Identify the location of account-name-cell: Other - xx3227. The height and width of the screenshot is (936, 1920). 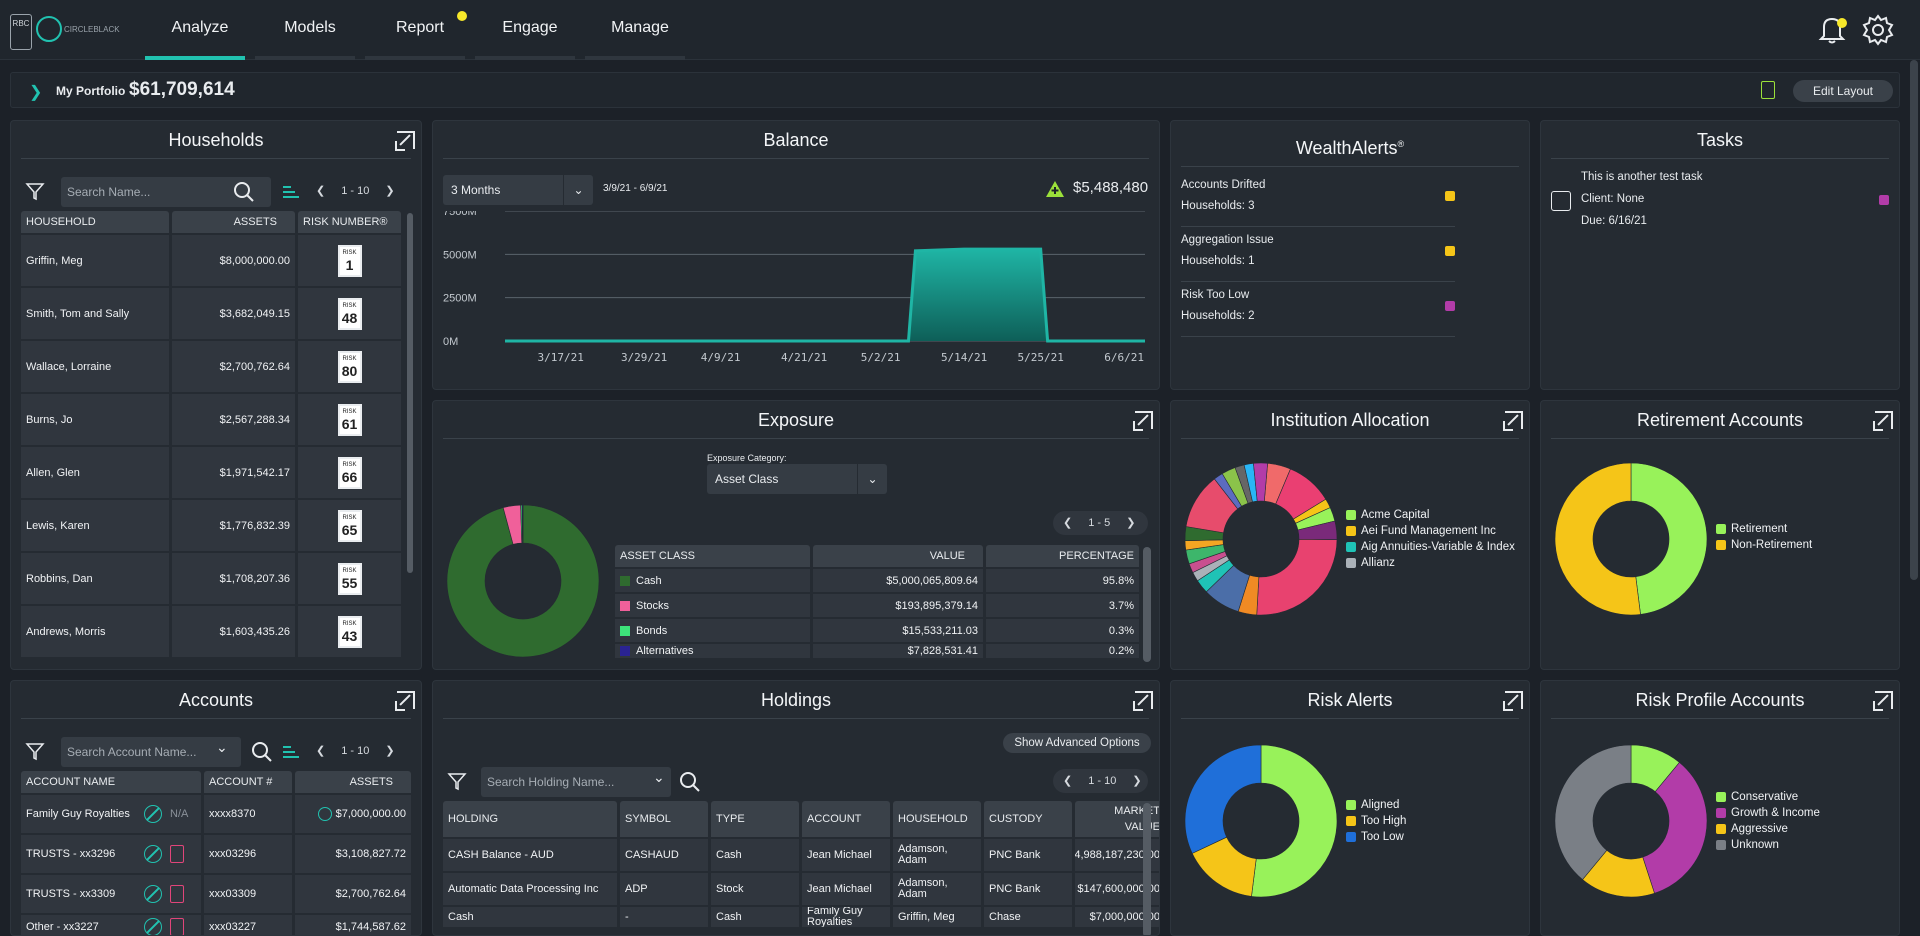
(111, 925).